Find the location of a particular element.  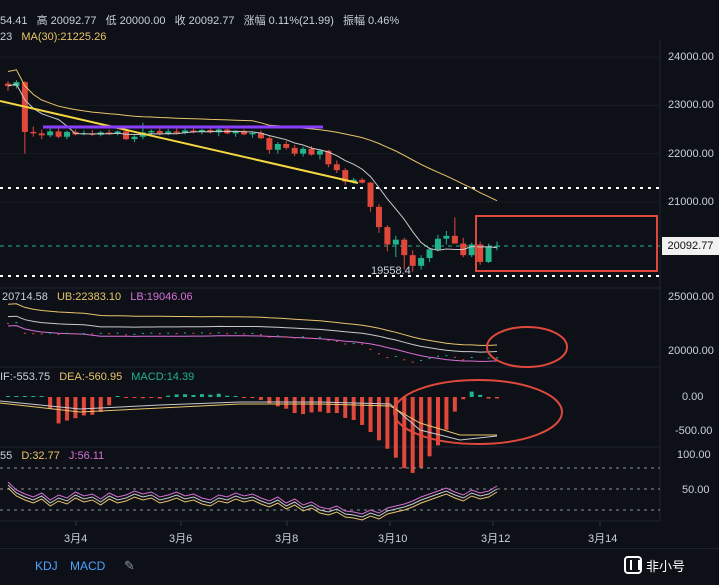

x-tick-label: 3月14 is located at coordinates (603, 539).